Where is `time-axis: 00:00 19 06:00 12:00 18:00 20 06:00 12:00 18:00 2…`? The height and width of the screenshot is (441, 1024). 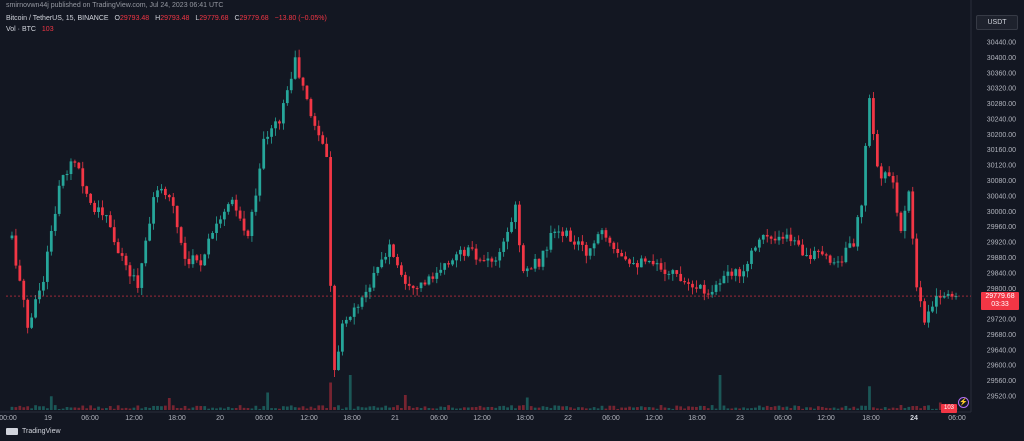
time-axis: 00:00 19 06:00 12:00 18:00 20 06:00 12:00 18:00 2… is located at coordinates (483, 418).